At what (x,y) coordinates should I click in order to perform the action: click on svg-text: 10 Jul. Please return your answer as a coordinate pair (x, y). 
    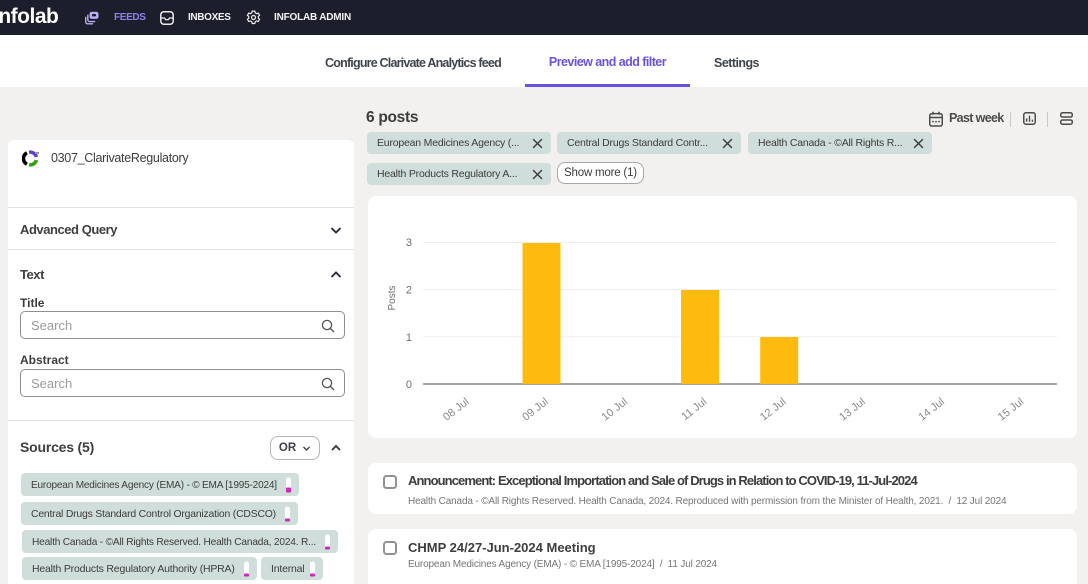
    Looking at the image, I should click on (615, 410).